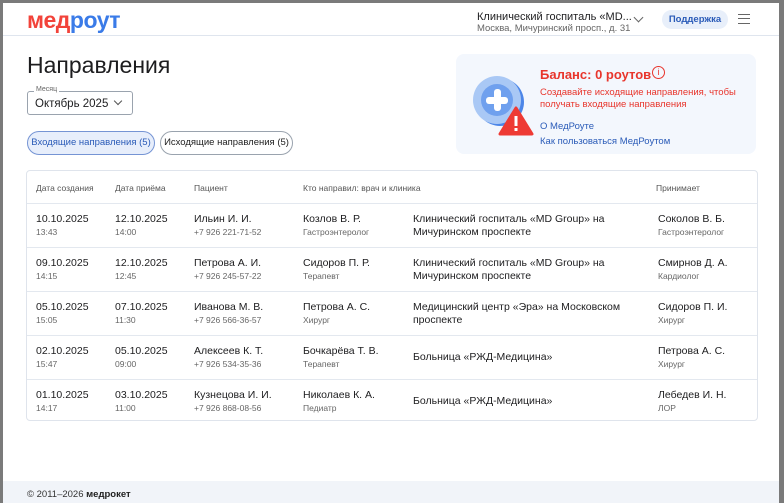 Image resolution: width=784 pixels, height=503 pixels. What do you see at coordinates (62, 395) in the screenshot?
I see `created-text: 01.10.2025` at bounding box center [62, 395].